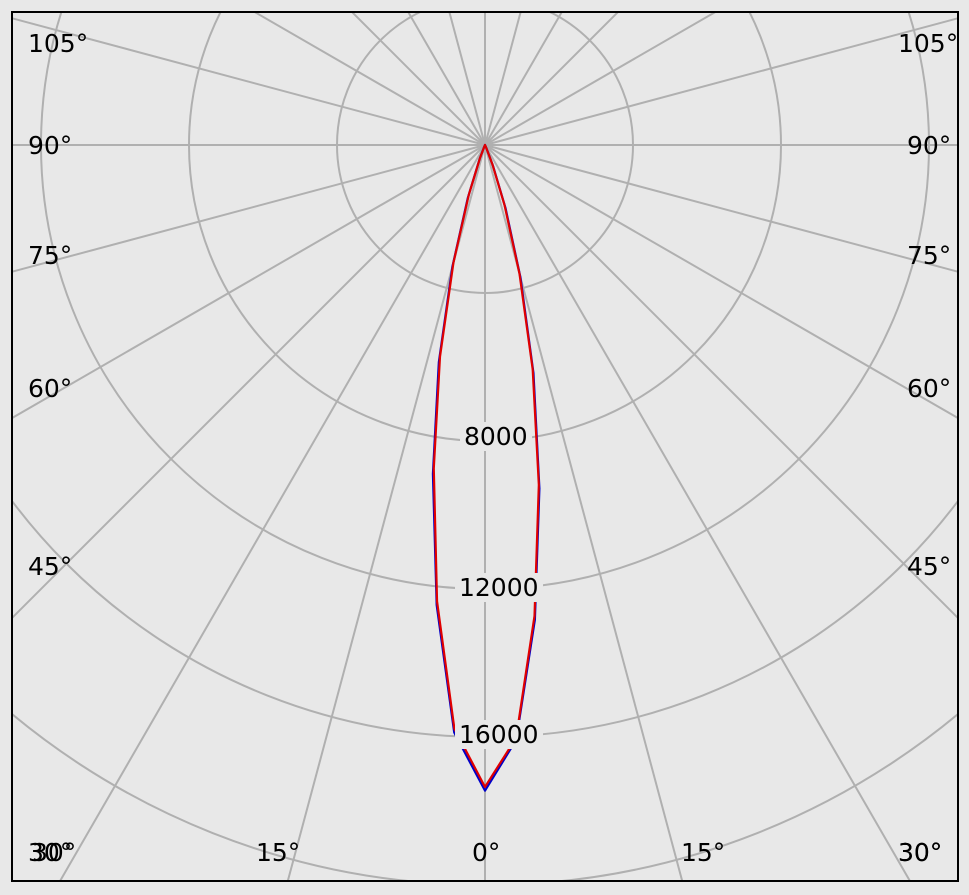 This screenshot has width=969, height=895. Describe the element at coordinates (928, 43) in the screenshot. I see `angle-label-right: 105°` at that location.